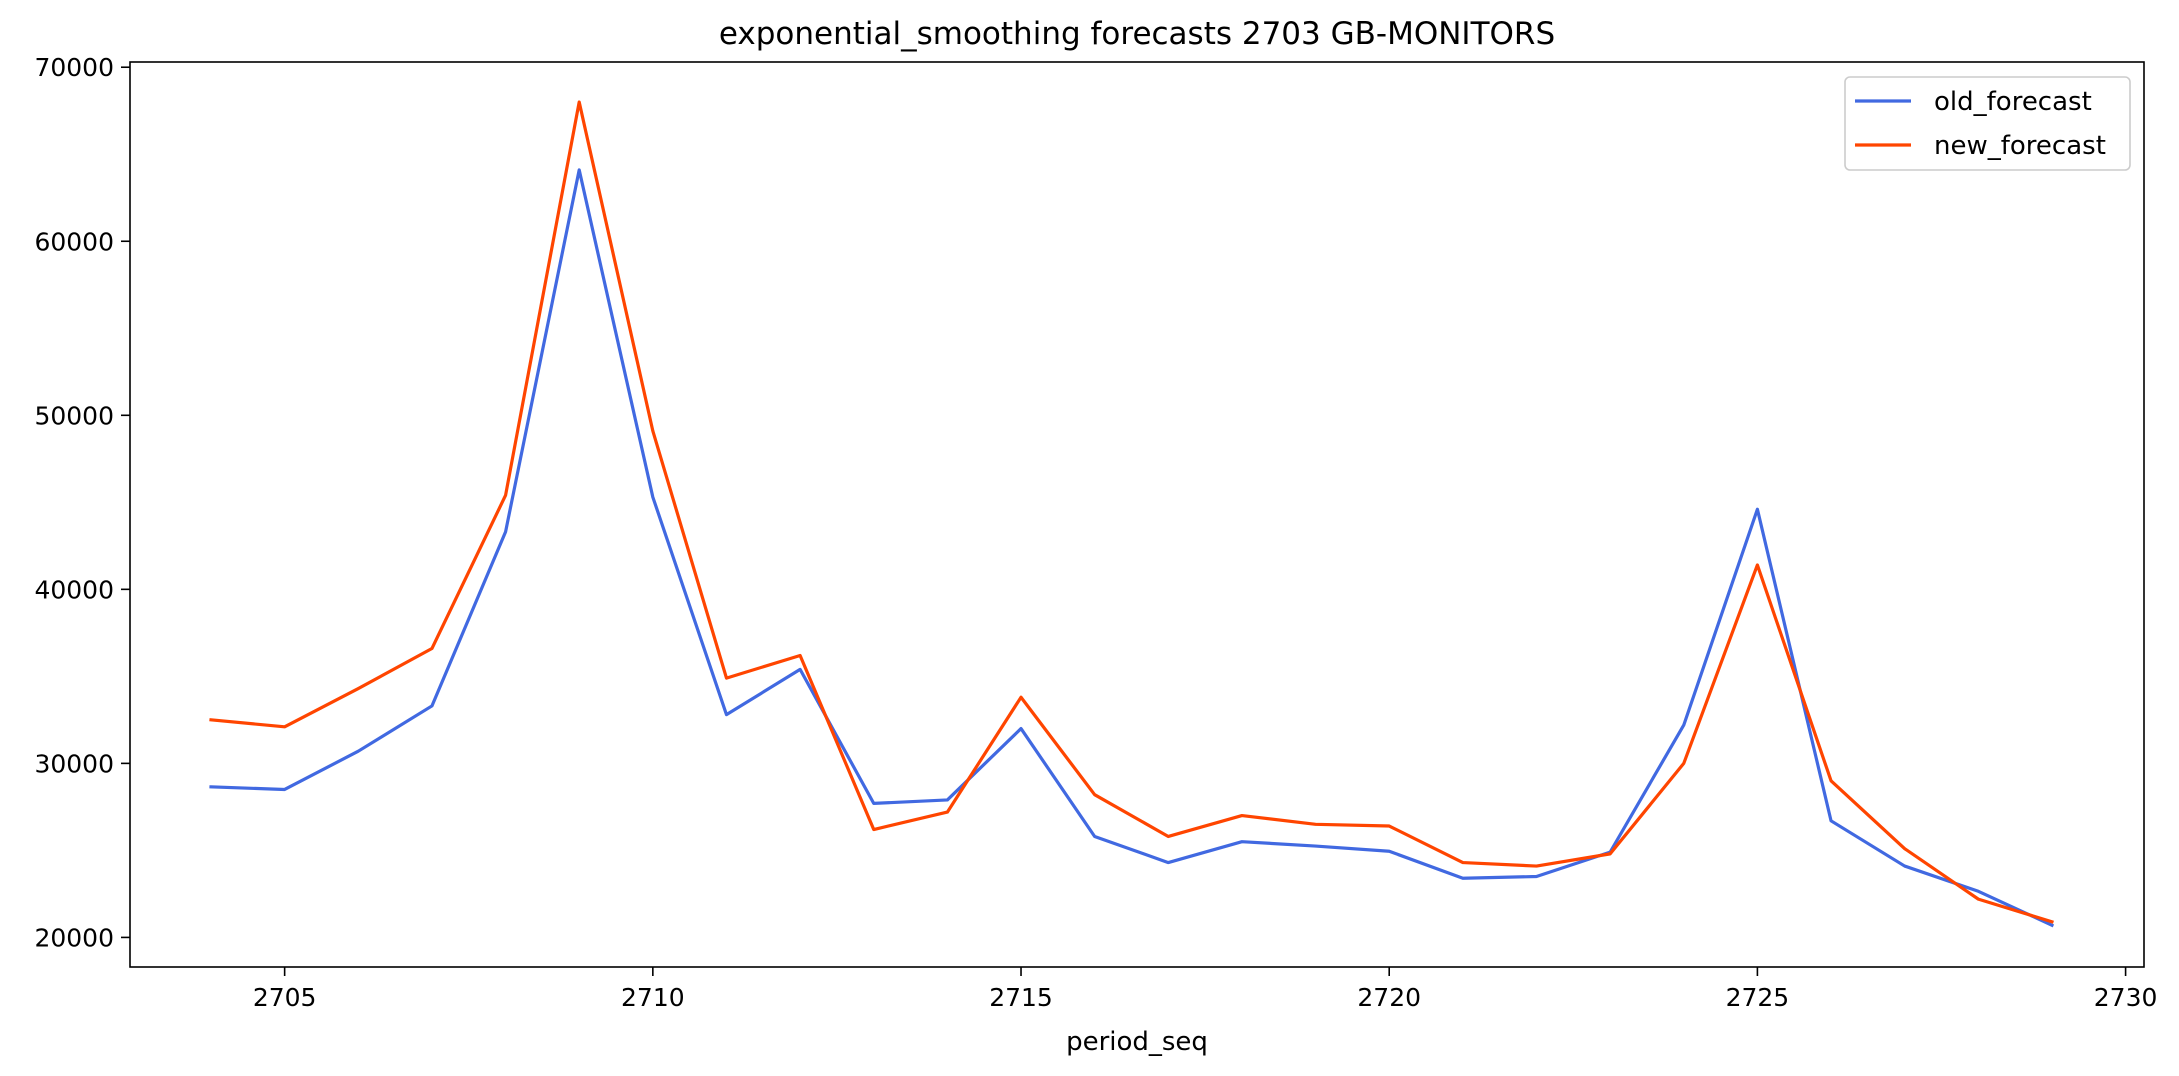 The height and width of the screenshot is (1076, 2179). I want to click on y-tick-label-60000: 60000, so click(74, 241).